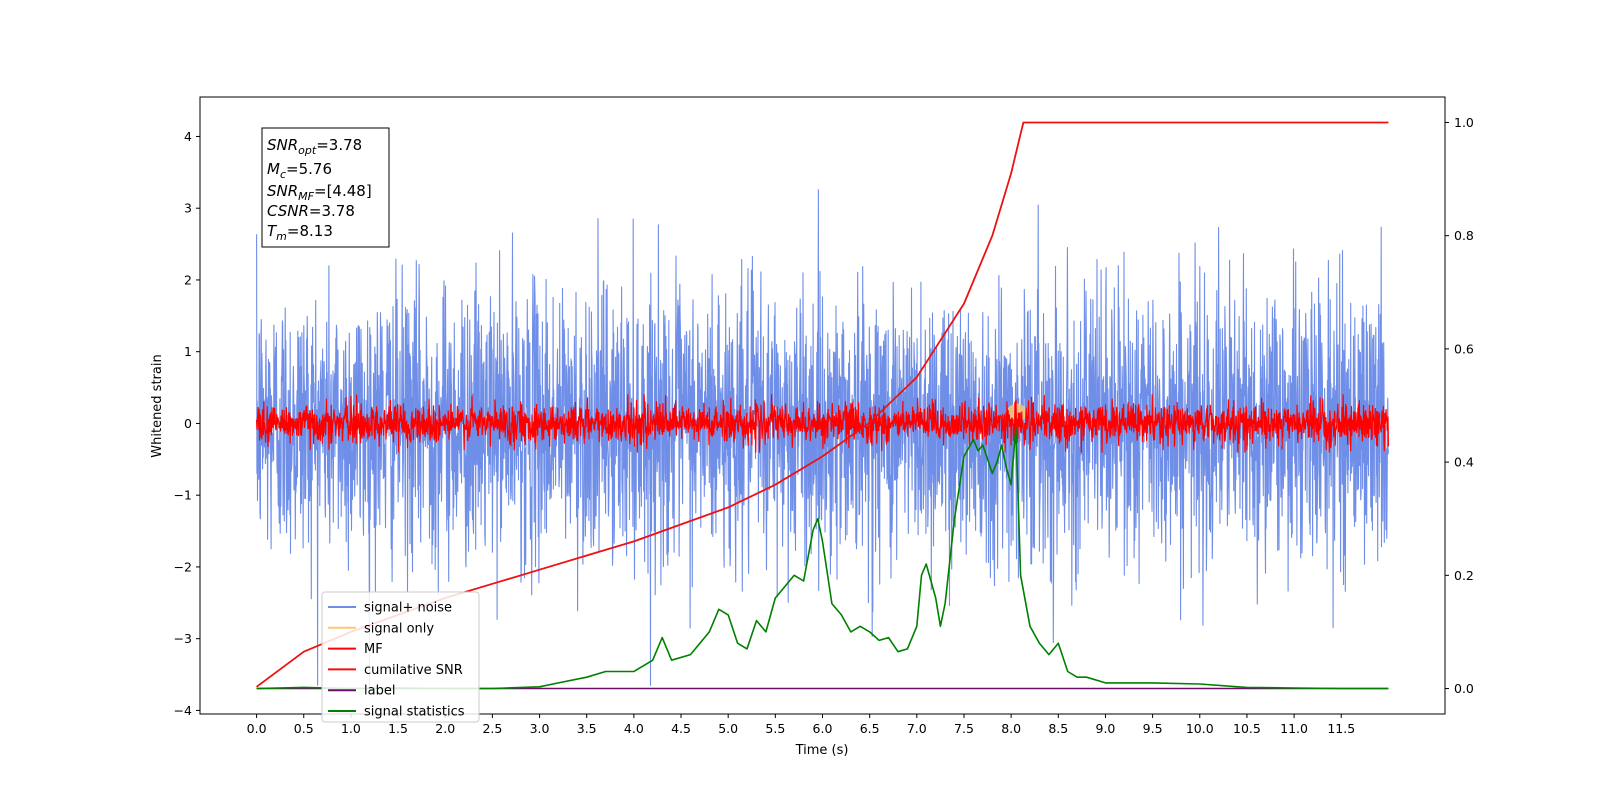  What do you see at coordinates (775, 728) in the screenshot?
I see `x-tick-label: 5.5` at bounding box center [775, 728].